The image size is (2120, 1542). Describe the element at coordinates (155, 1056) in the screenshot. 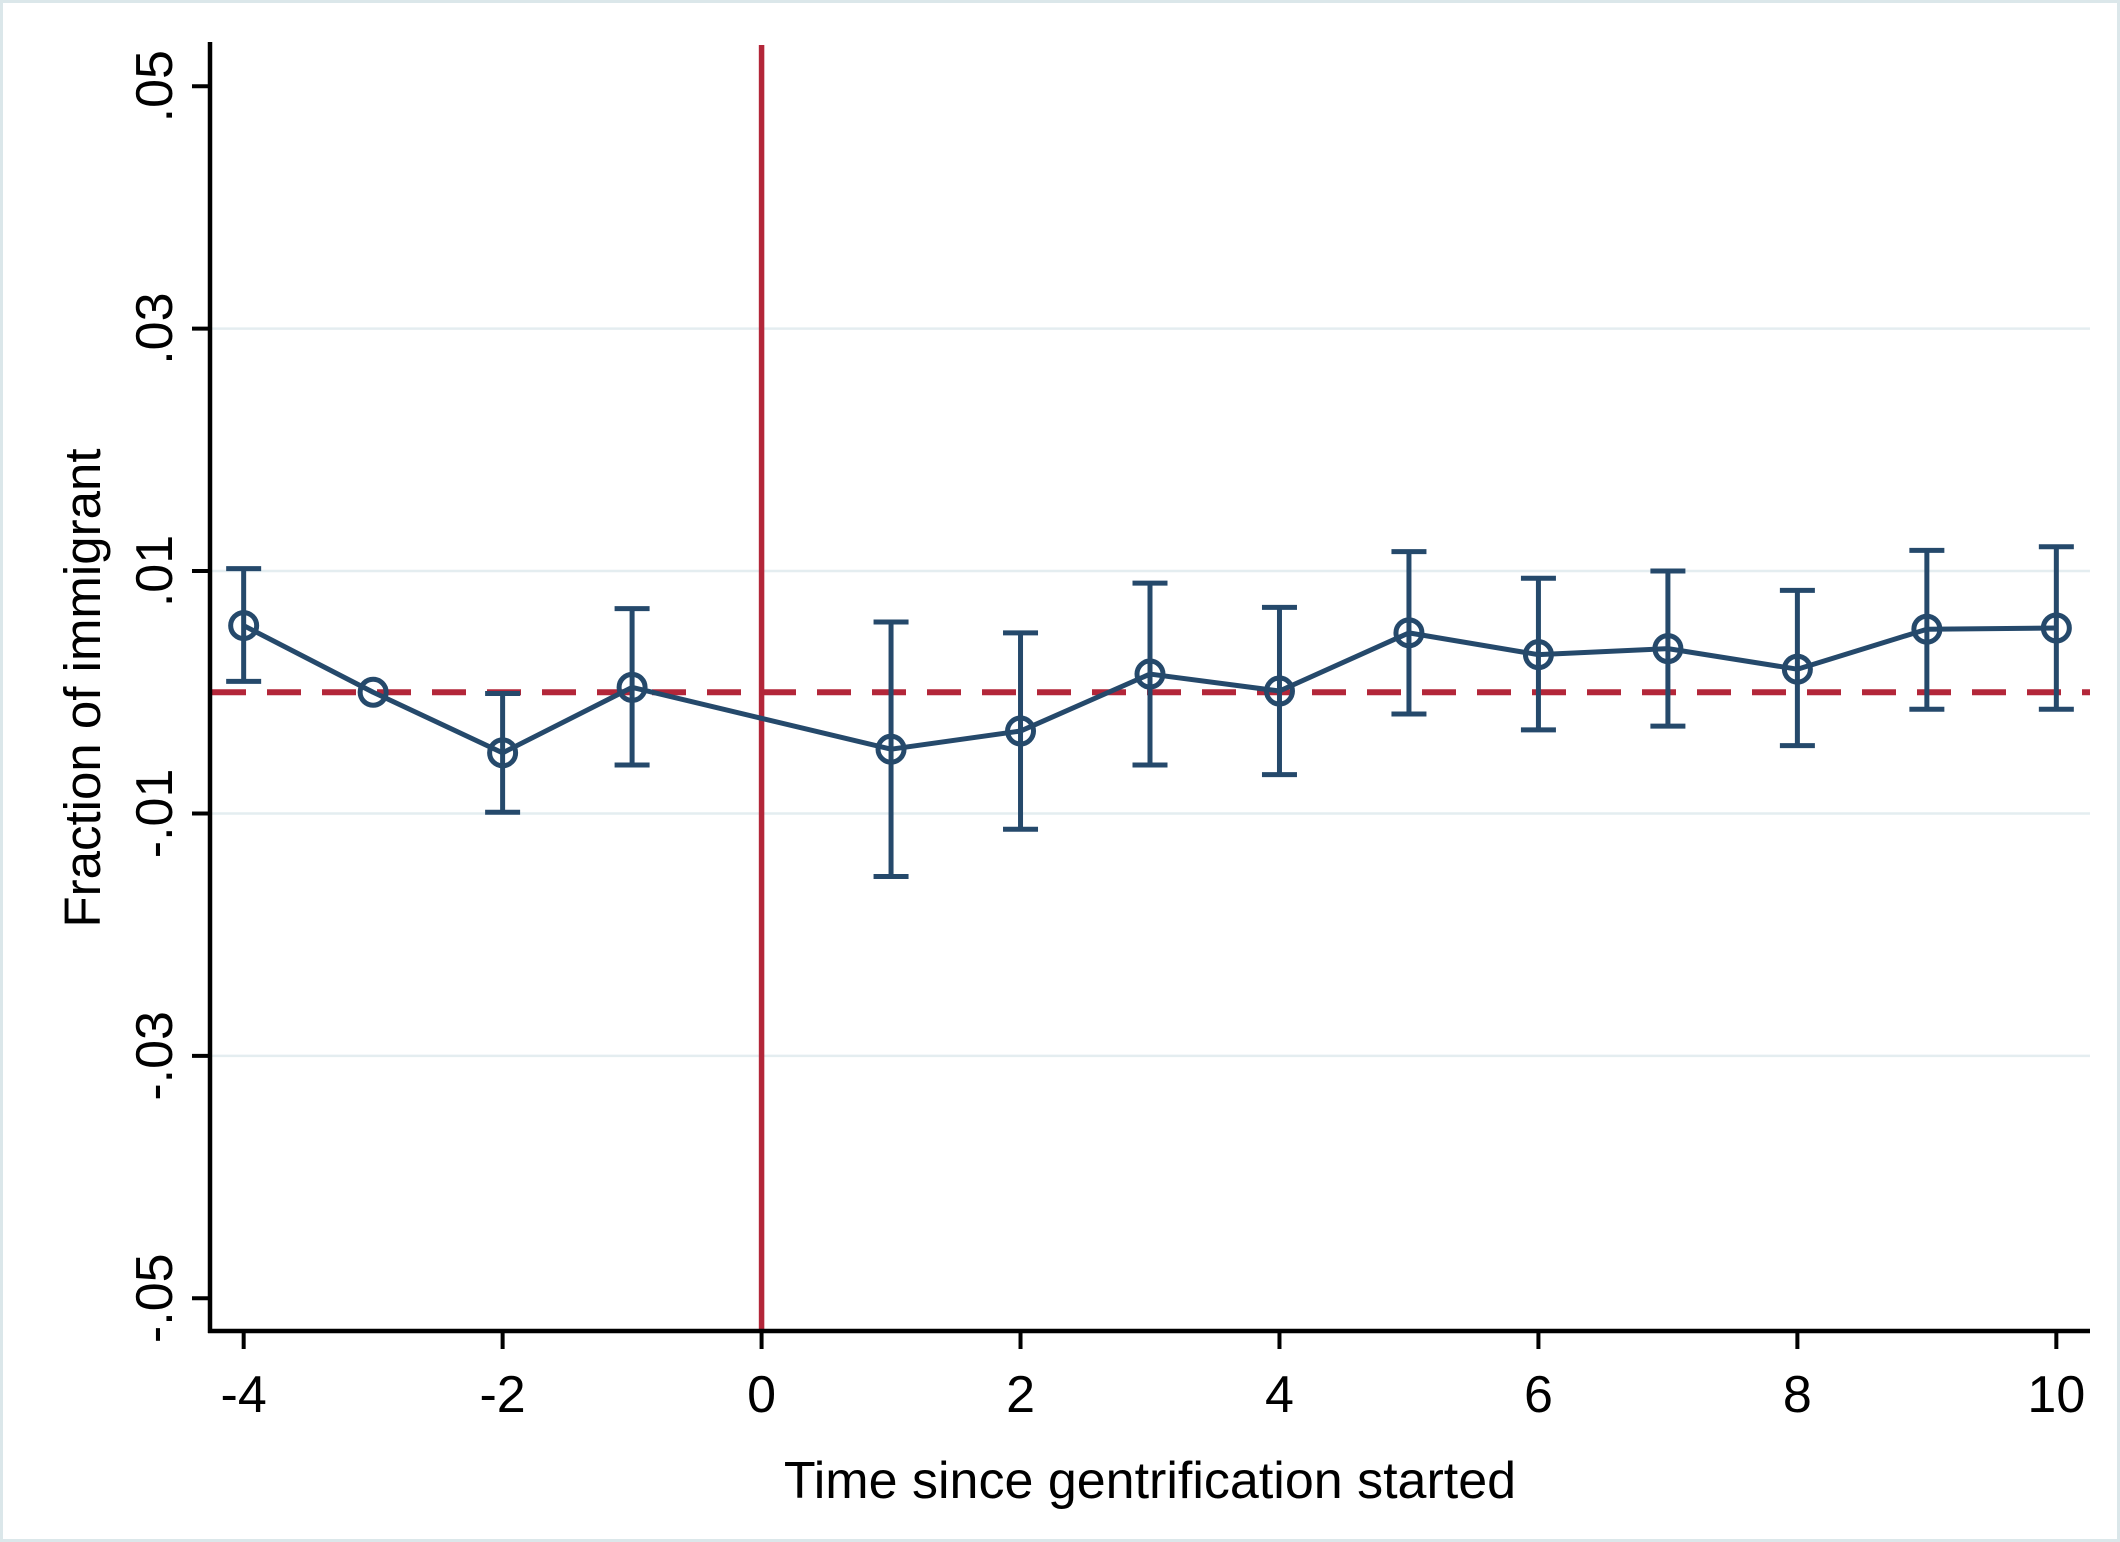

I see `y-tick-label: -.03` at that location.